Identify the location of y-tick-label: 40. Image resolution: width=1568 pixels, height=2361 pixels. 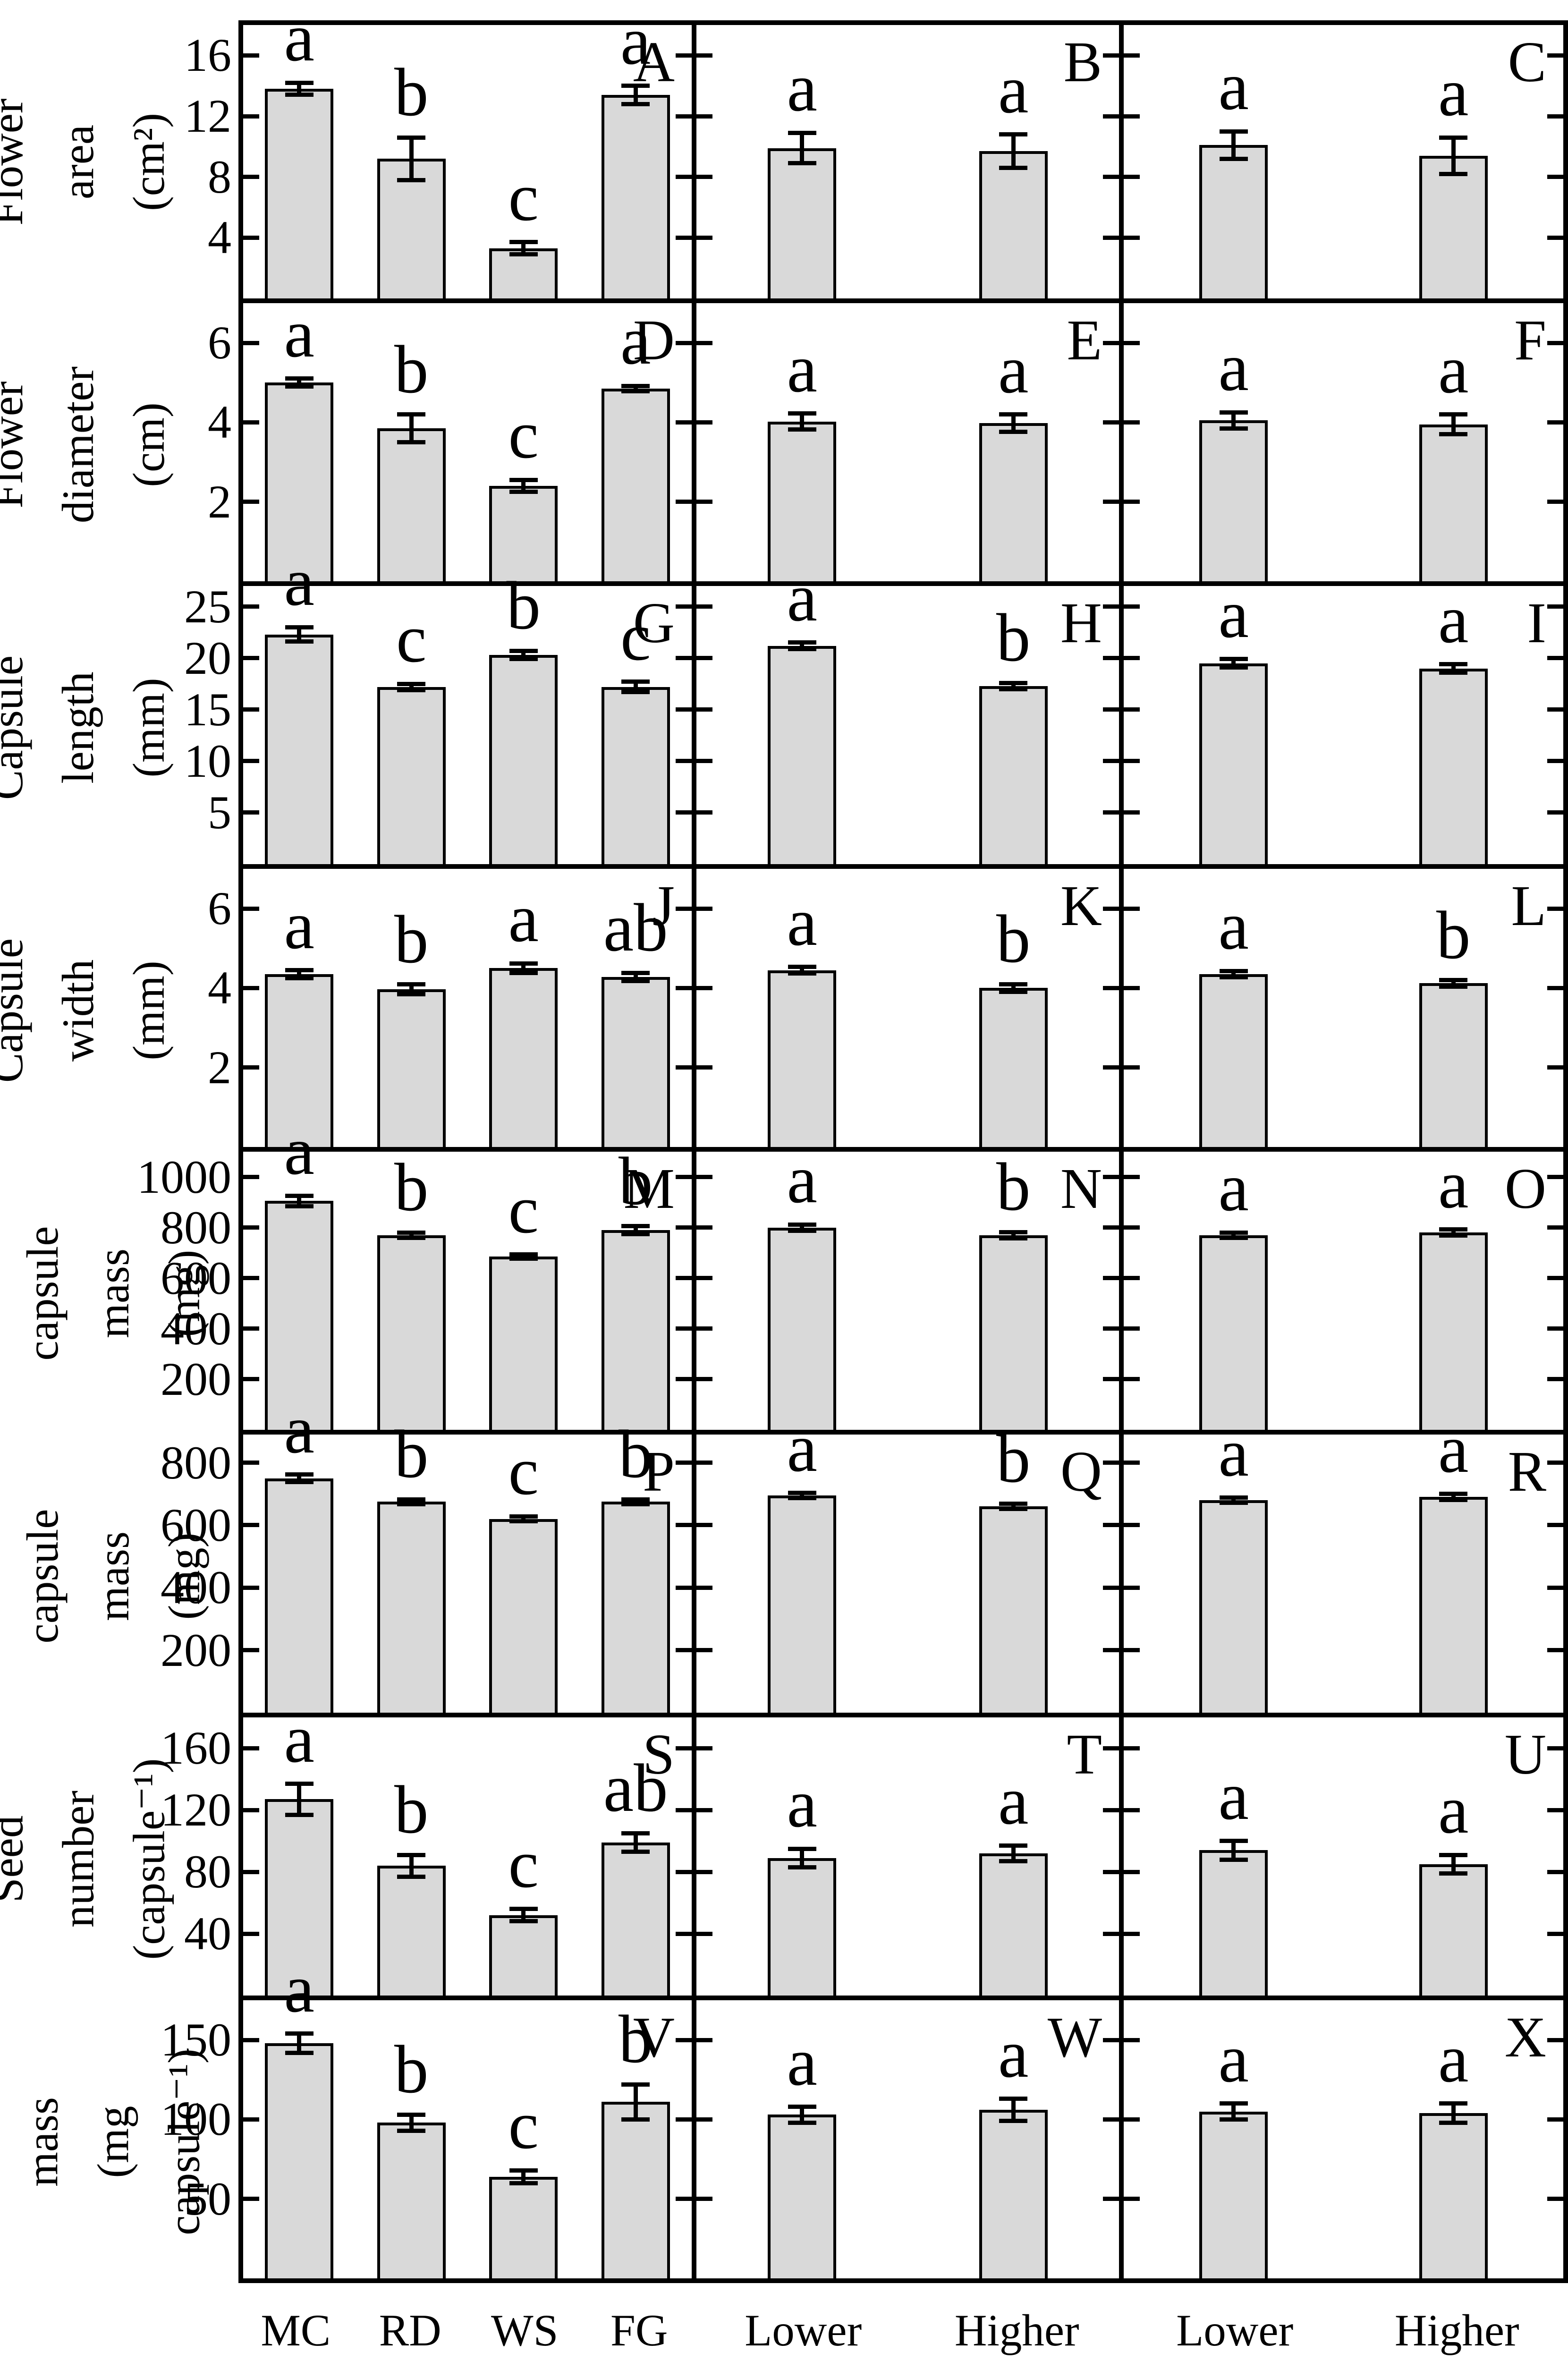
(207, 1934).